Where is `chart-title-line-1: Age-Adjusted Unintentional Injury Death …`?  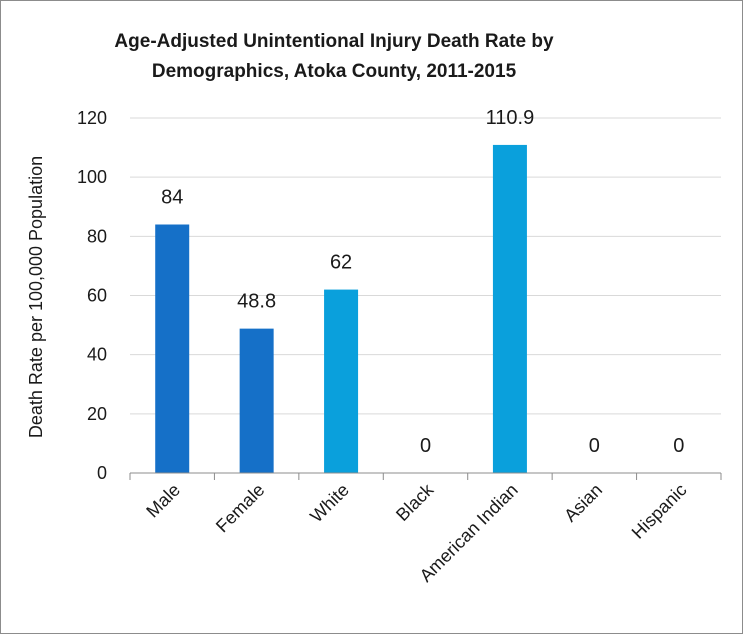
chart-title-line-1: Age-Adjusted Unintentional Injury Death … is located at coordinates (334, 41).